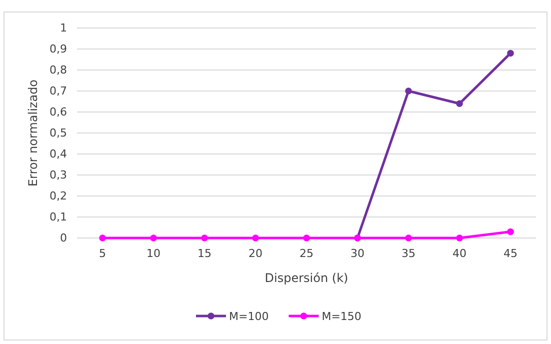 The image size is (551, 344). What do you see at coordinates (58, 154) in the screenshot?
I see `y-tick-label: 0,4` at bounding box center [58, 154].